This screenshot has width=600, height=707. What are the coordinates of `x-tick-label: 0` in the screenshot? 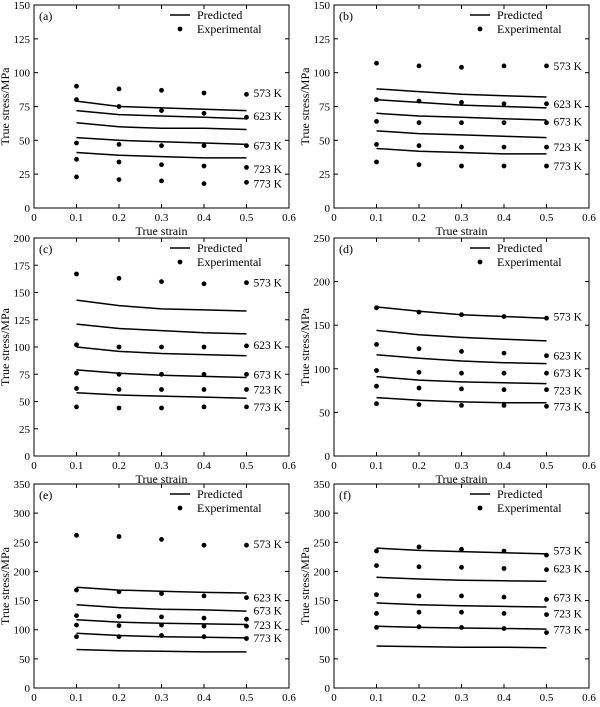 It's located at (334, 698).